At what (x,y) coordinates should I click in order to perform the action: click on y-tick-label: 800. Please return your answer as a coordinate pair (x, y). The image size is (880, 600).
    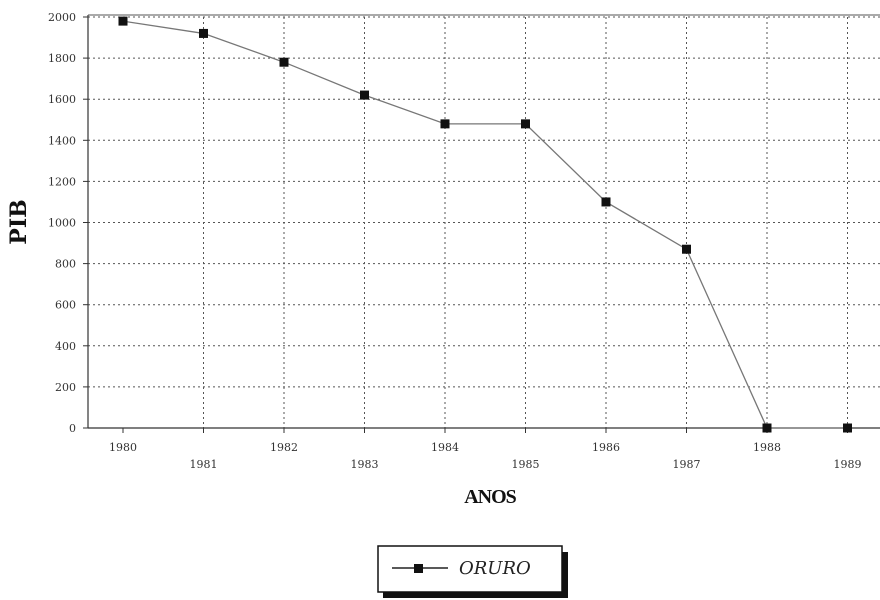
    Looking at the image, I should click on (65, 264).